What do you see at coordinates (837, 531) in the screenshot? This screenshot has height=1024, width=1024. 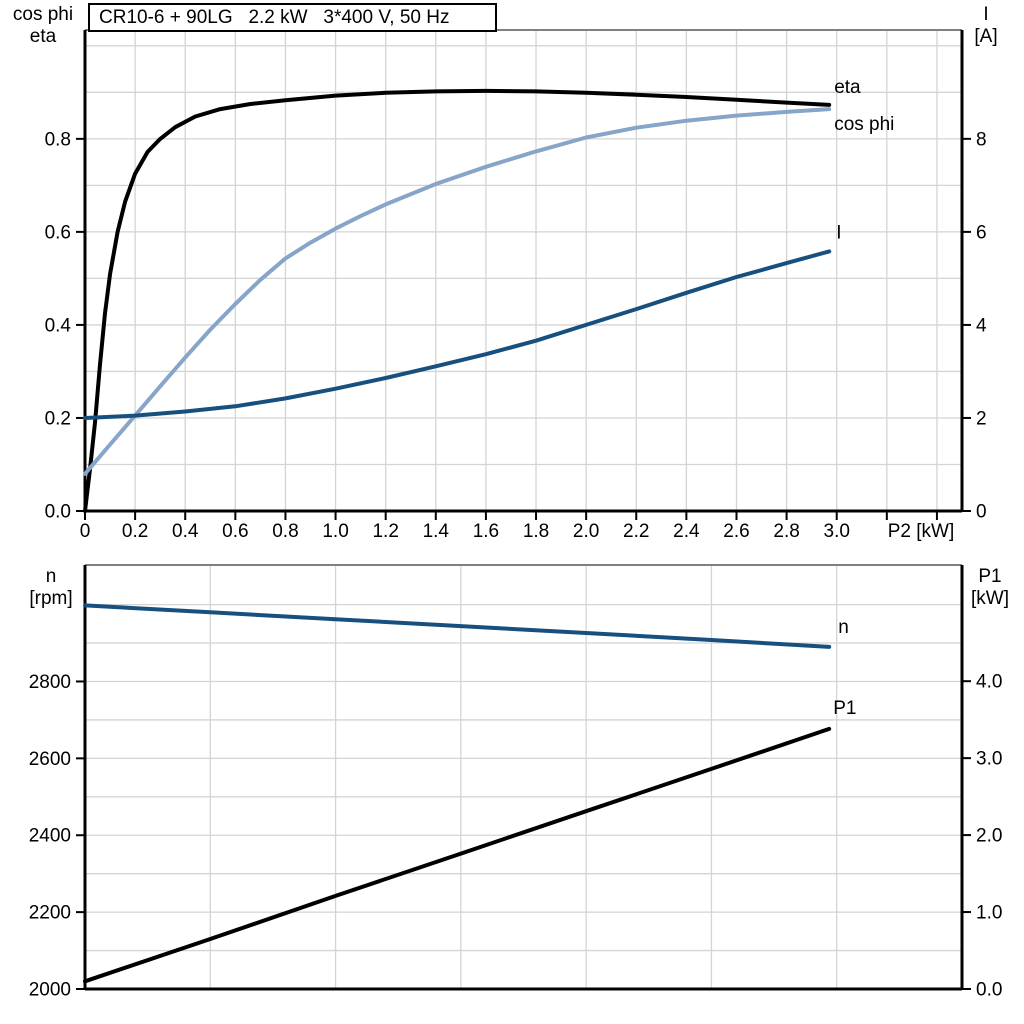 I see `x-tick-label: 3.0` at bounding box center [837, 531].